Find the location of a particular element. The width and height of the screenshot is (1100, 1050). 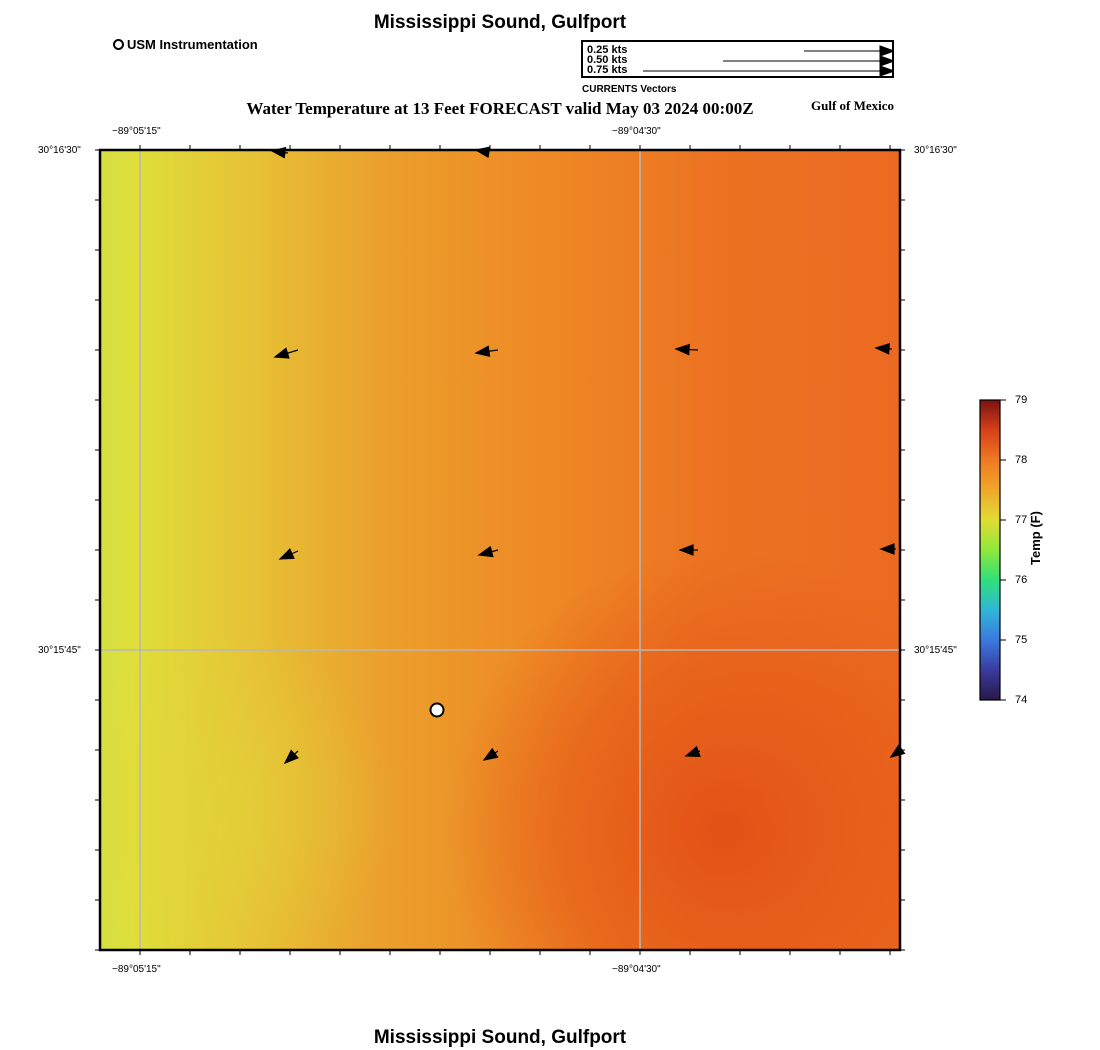

vector-caption: CURRENTS Vectors is located at coordinates (629, 89).